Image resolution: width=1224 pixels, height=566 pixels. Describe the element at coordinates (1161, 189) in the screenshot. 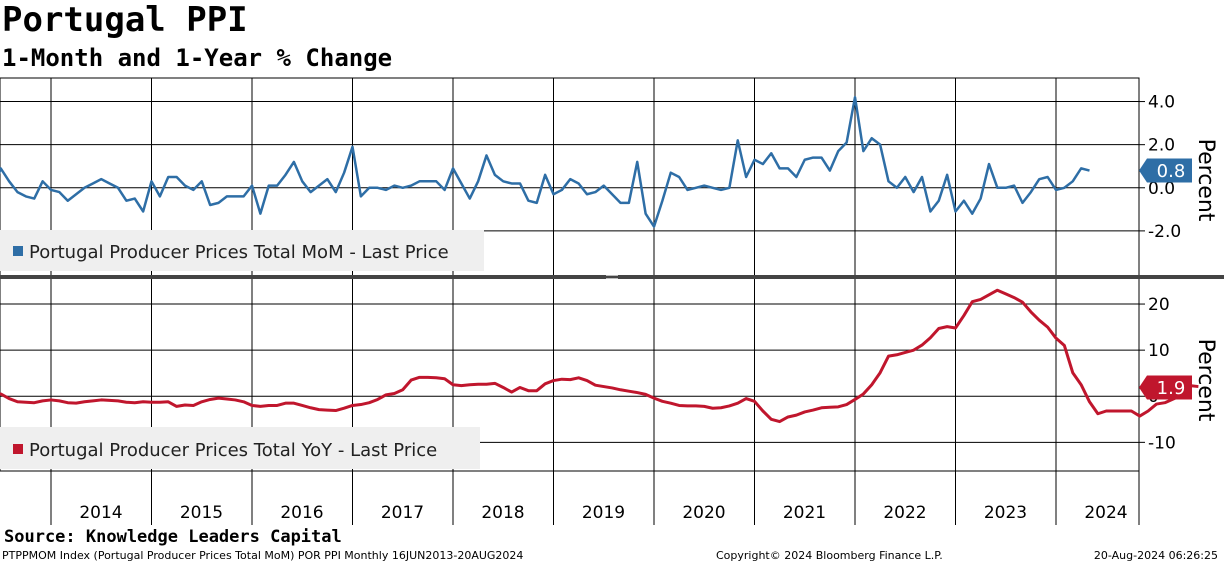

I see `y-tick-label: 0.0` at that location.